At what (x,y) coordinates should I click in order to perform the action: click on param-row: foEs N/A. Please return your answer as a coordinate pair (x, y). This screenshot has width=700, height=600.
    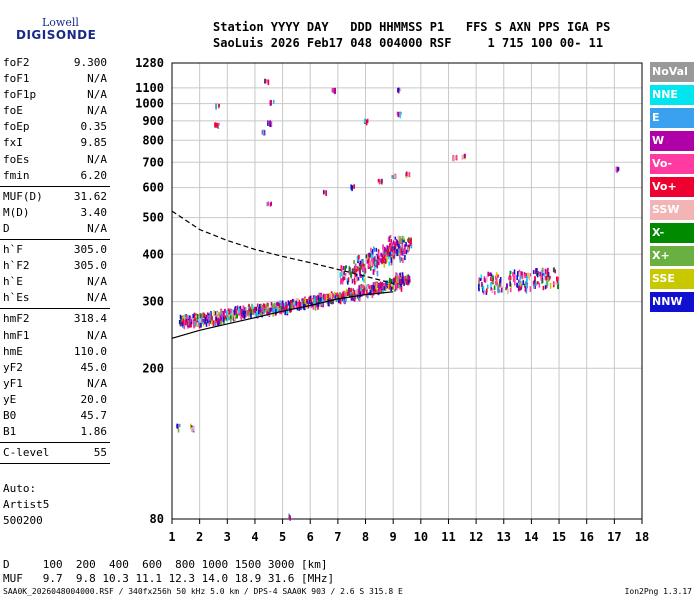
    Looking at the image, I should click on (56, 160).